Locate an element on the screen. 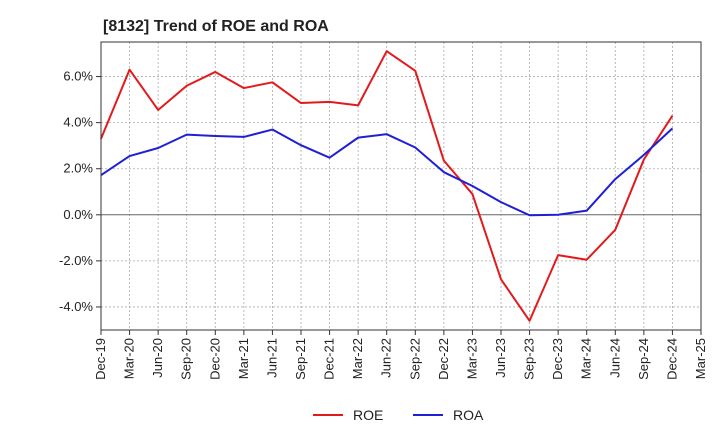  legend: ROE ROA is located at coordinates (398, 415).